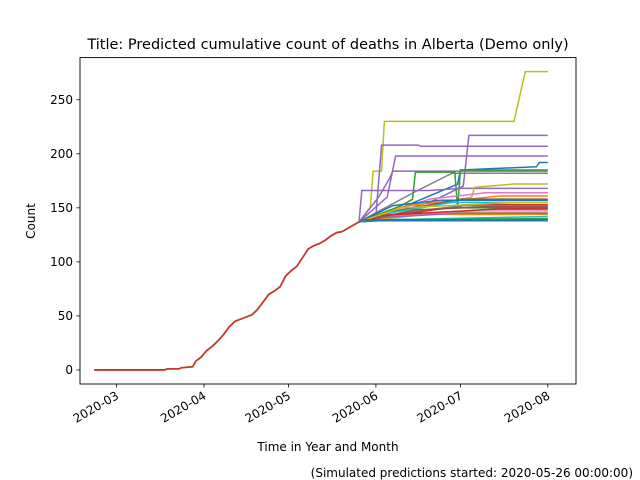 Image resolution: width=640 pixels, height=480 pixels. What do you see at coordinates (31, 221) in the screenshot?
I see `y-axis-label: Count` at bounding box center [31, 221].